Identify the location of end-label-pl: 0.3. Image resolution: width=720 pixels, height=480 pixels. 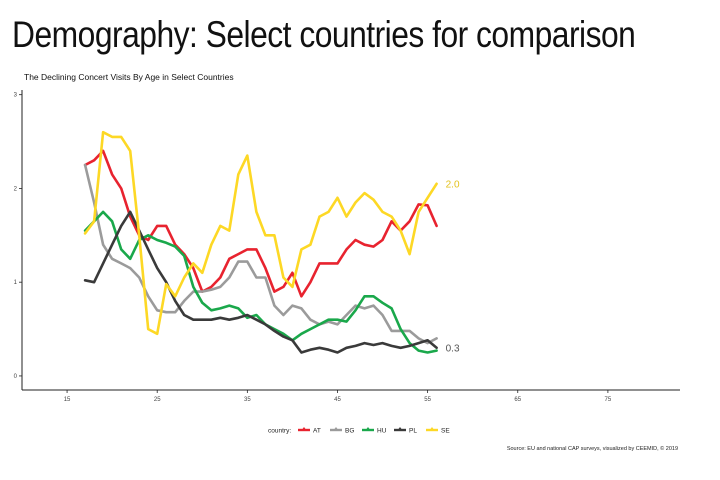
(453, 348).